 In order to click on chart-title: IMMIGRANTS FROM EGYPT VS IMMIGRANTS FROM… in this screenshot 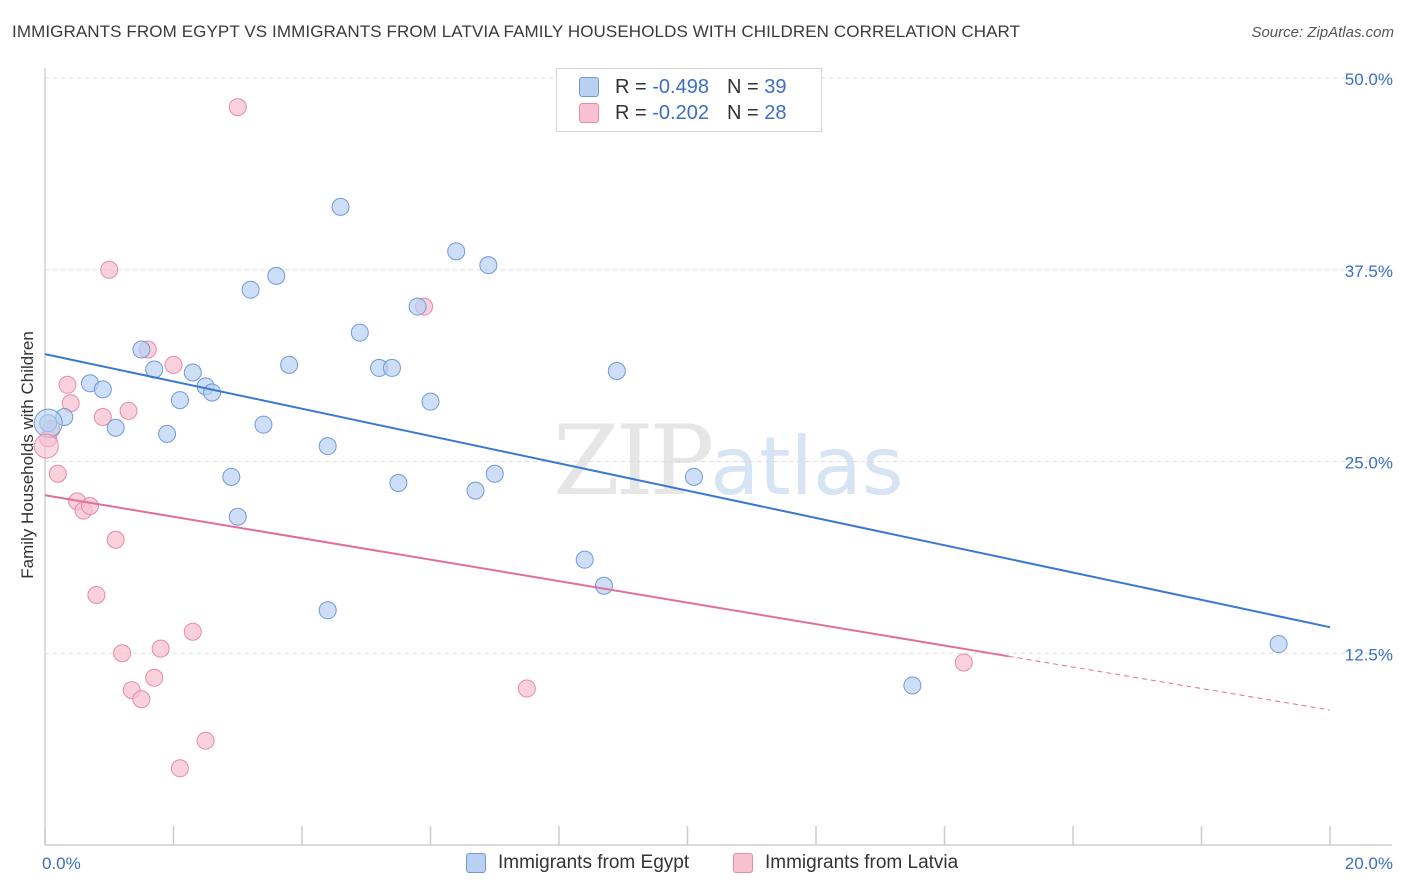, I will do `click(516, 31)`.